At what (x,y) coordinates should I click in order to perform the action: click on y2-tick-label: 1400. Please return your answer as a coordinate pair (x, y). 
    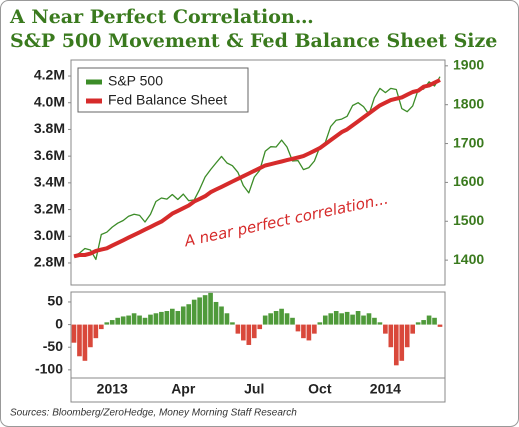
    Looking at the image, I should click on (468, 259).